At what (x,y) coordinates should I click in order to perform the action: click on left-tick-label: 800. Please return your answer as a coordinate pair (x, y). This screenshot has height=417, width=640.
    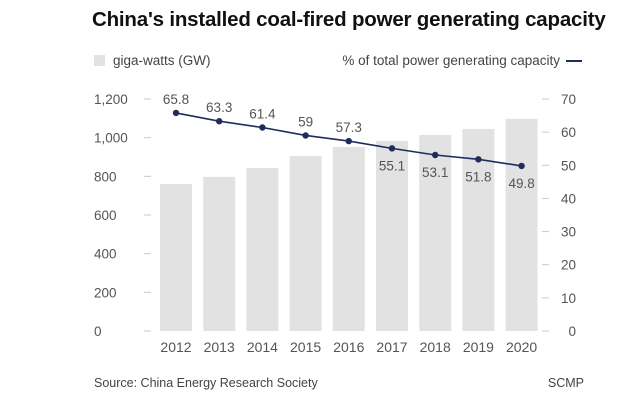
    Looking at the image, I should click on (105, 176).